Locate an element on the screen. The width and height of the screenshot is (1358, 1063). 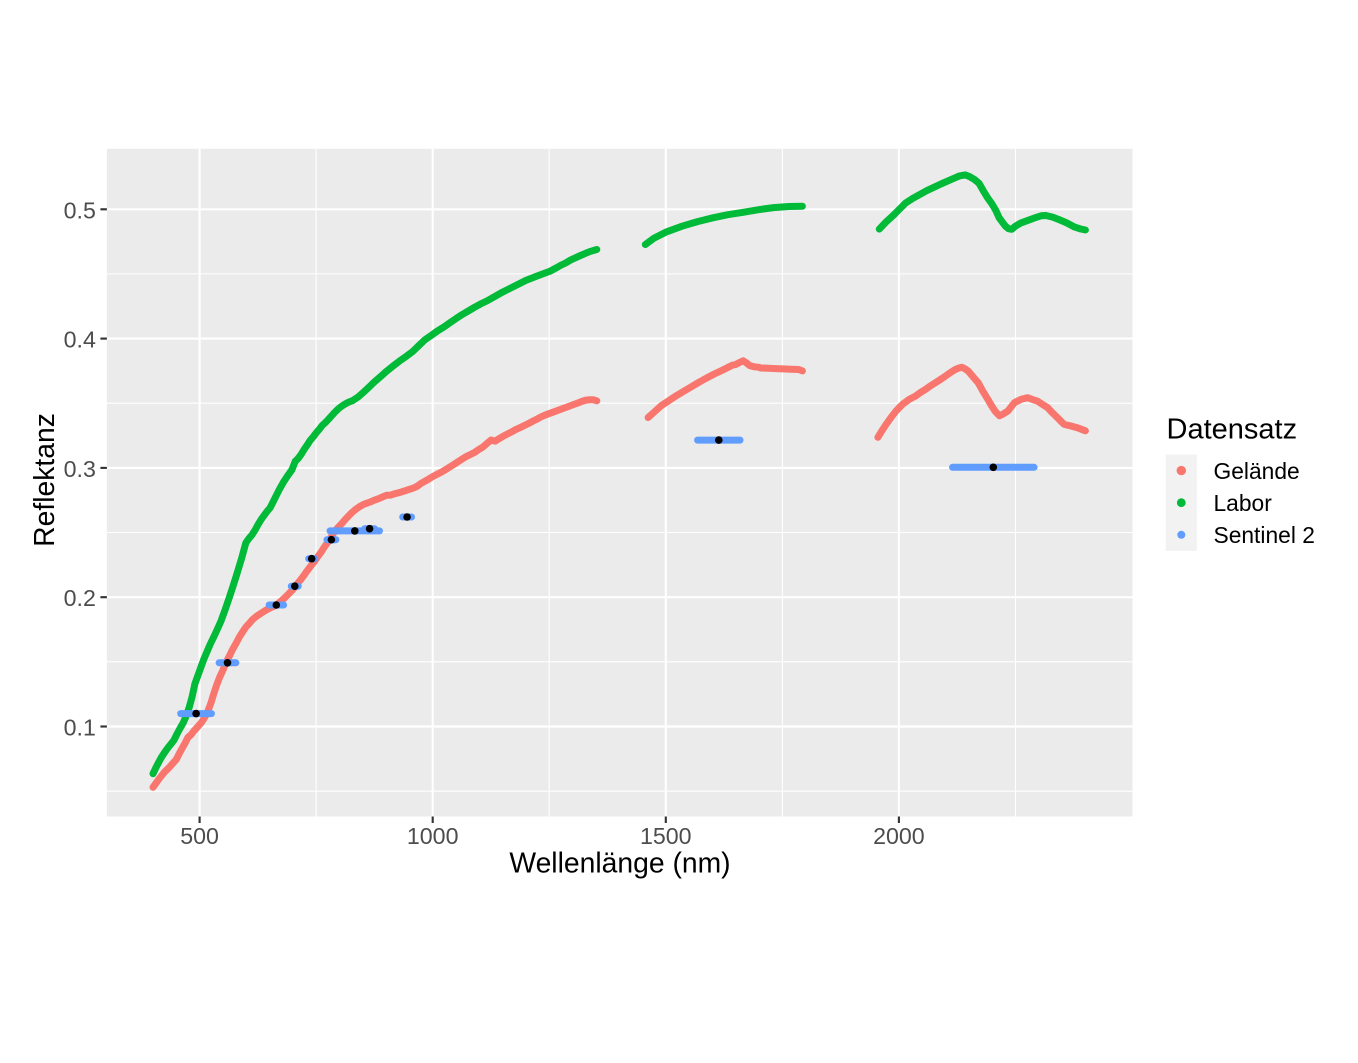
svg-text: 0.2 is located at coordinates (80, 598).